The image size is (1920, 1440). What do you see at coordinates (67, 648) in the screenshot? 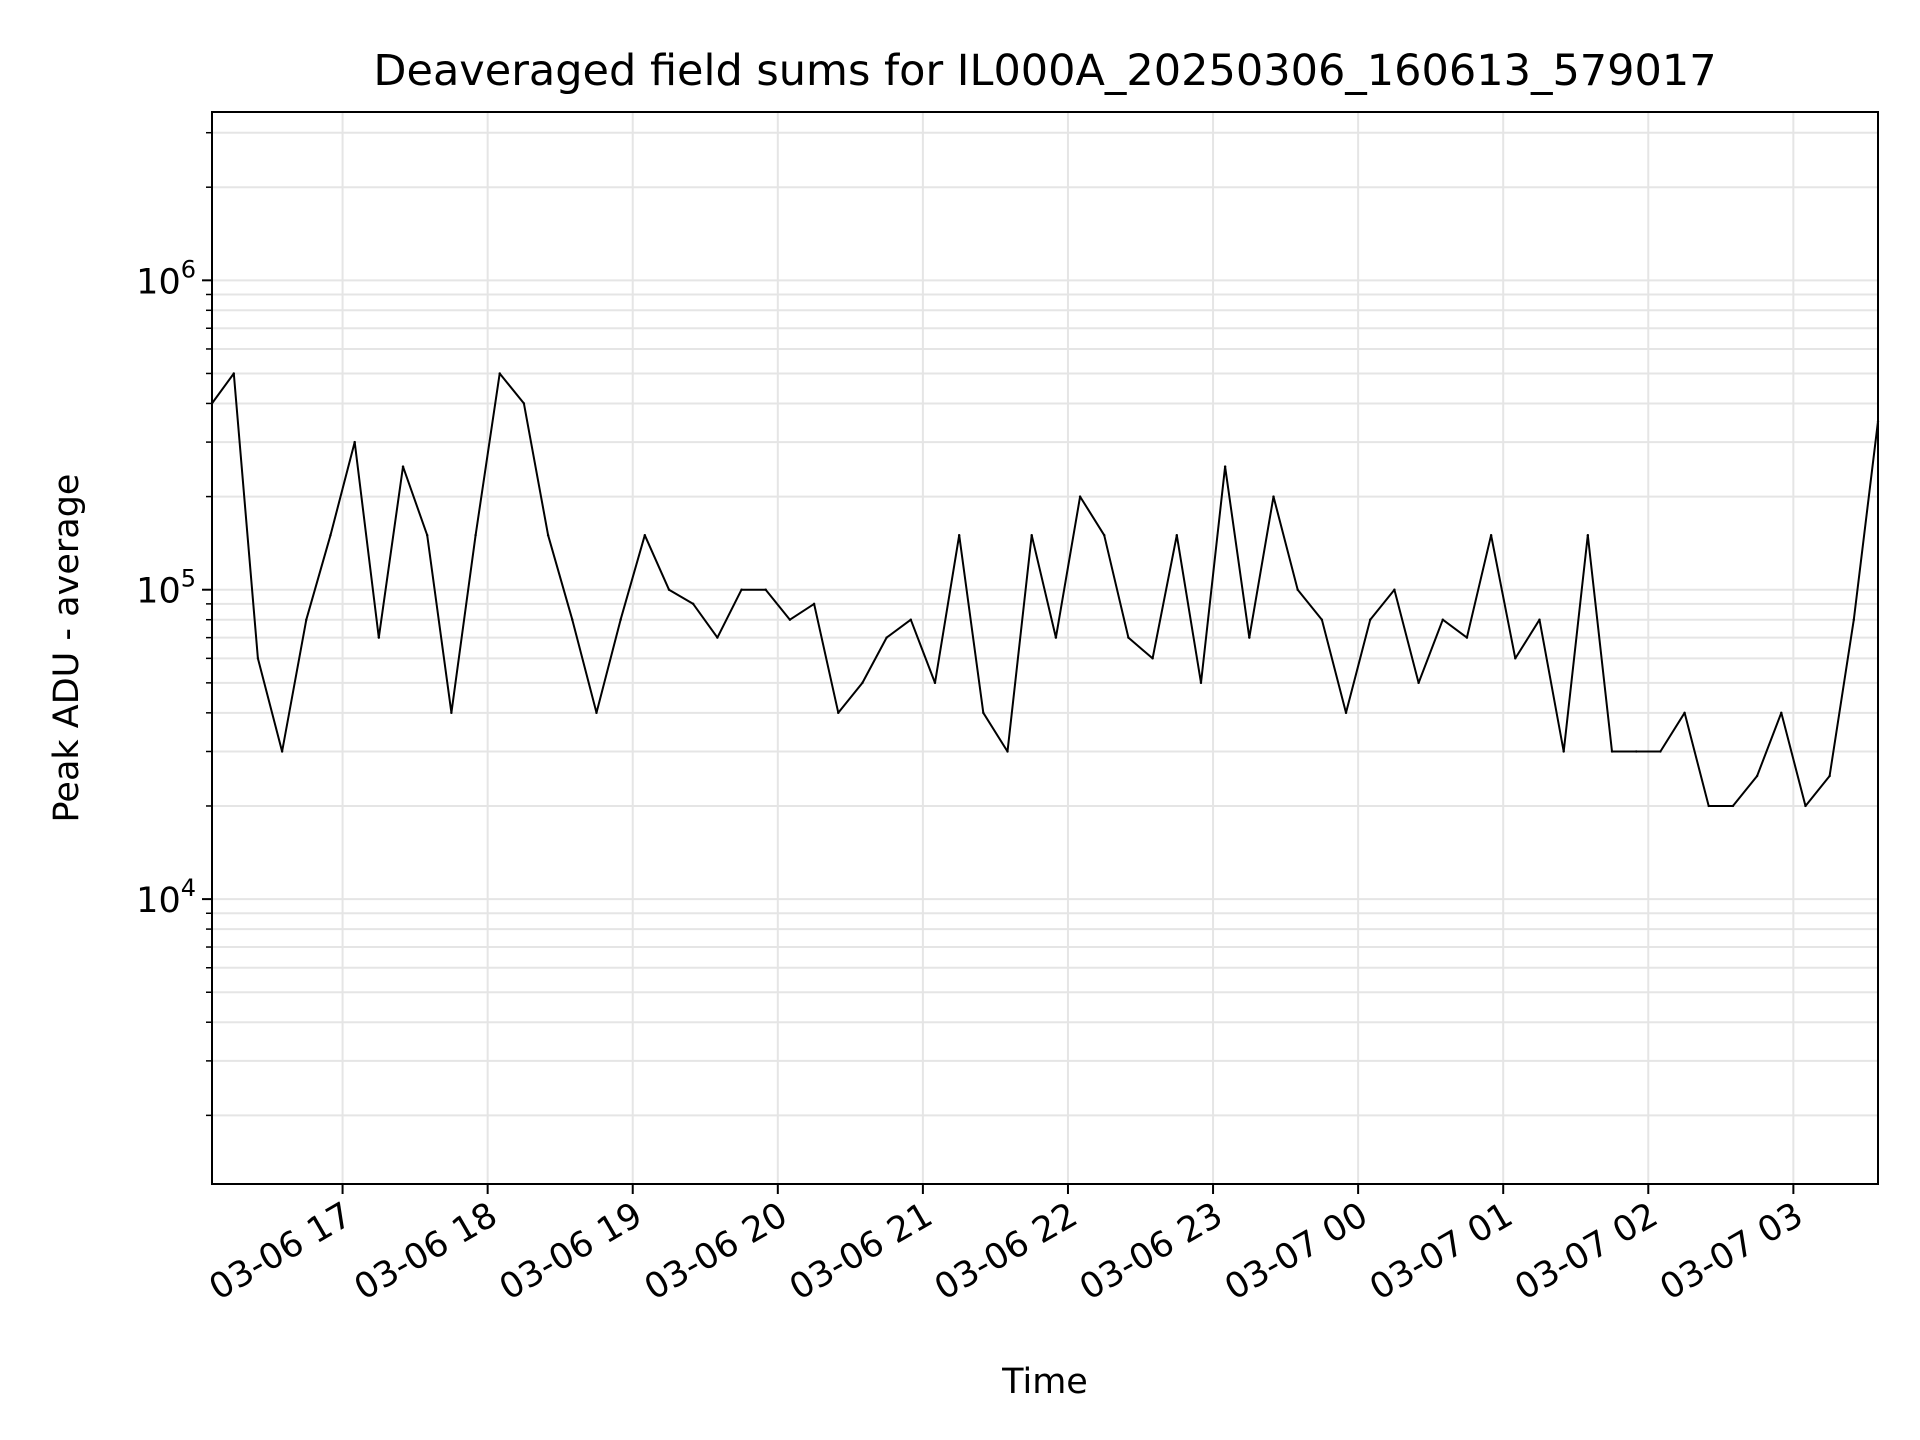
I see `y-axis-label: Peak ADU - average` at bounding box center [67, 648].